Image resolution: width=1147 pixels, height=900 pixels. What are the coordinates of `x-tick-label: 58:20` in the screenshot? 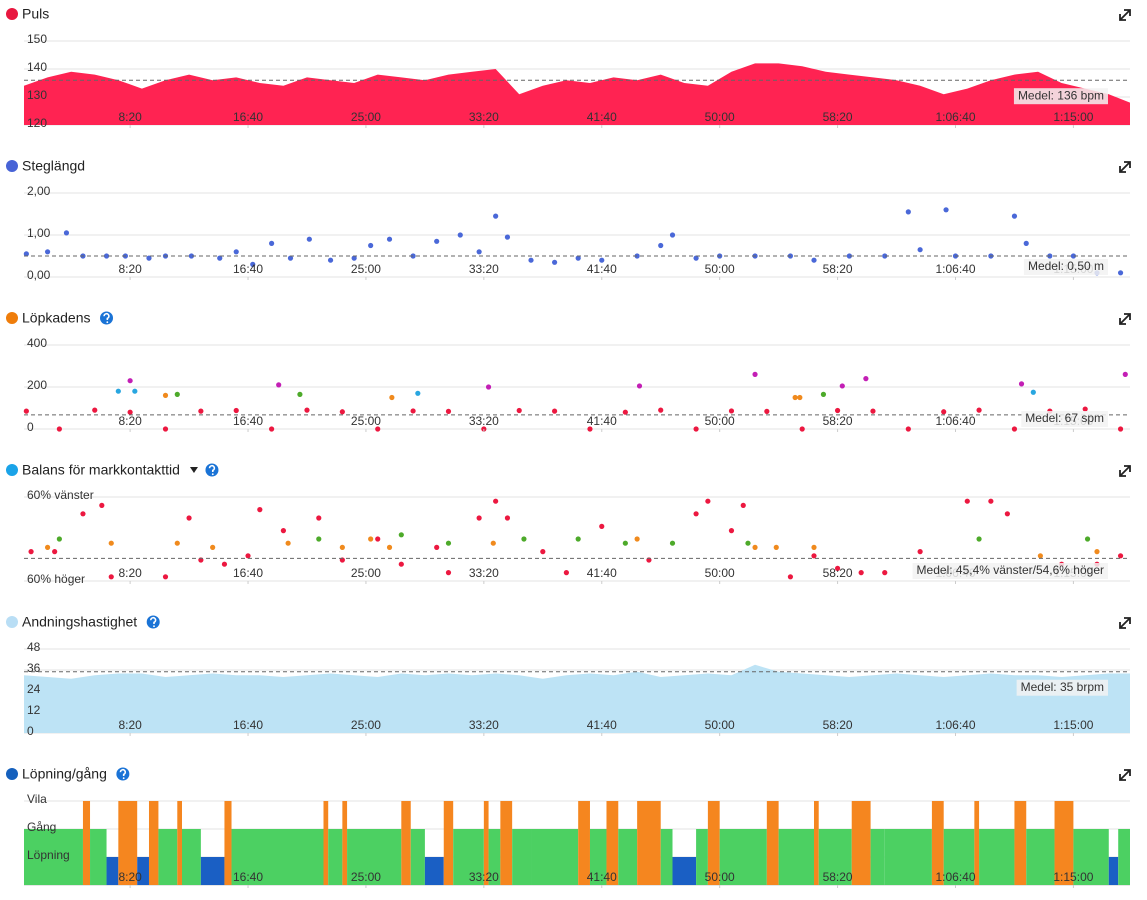 It's located at (838, 117).